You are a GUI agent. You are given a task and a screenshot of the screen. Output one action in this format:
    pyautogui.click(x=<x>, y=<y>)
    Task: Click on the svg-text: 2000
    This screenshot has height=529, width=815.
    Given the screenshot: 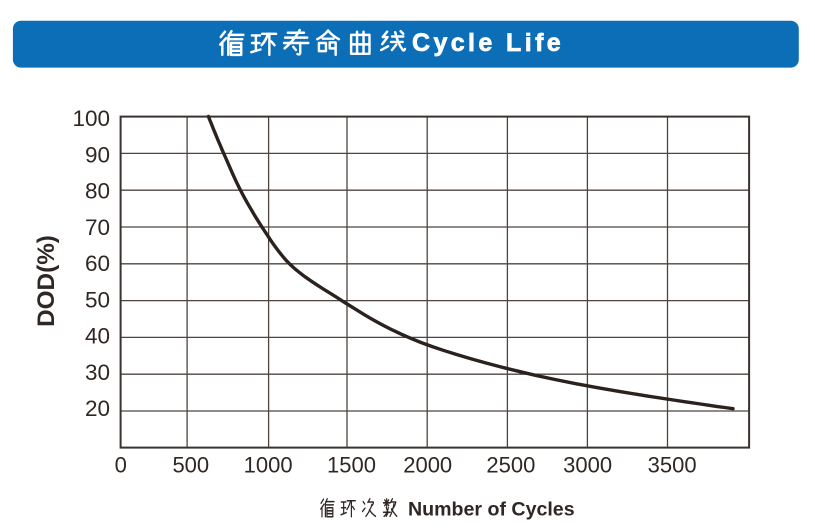 What is the action you would take?
    pyautogui.click(x=427, y=464)
    